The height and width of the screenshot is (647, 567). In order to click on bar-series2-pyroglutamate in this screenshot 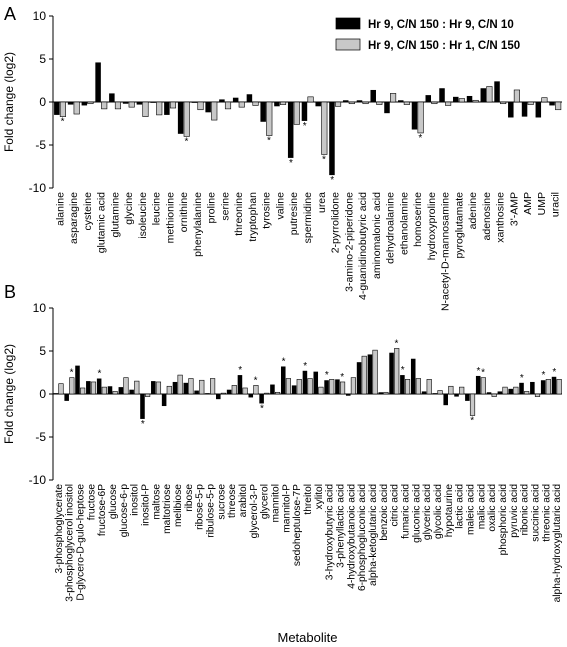, I will do `click(461, 100)`.